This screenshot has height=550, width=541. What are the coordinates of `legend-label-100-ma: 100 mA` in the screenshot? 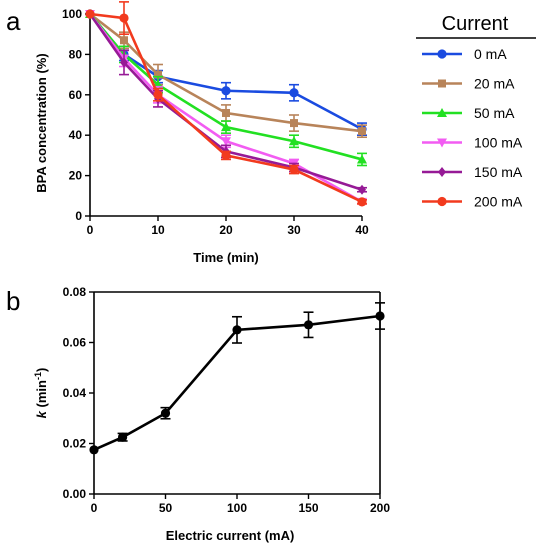 It's located at (498, 143).